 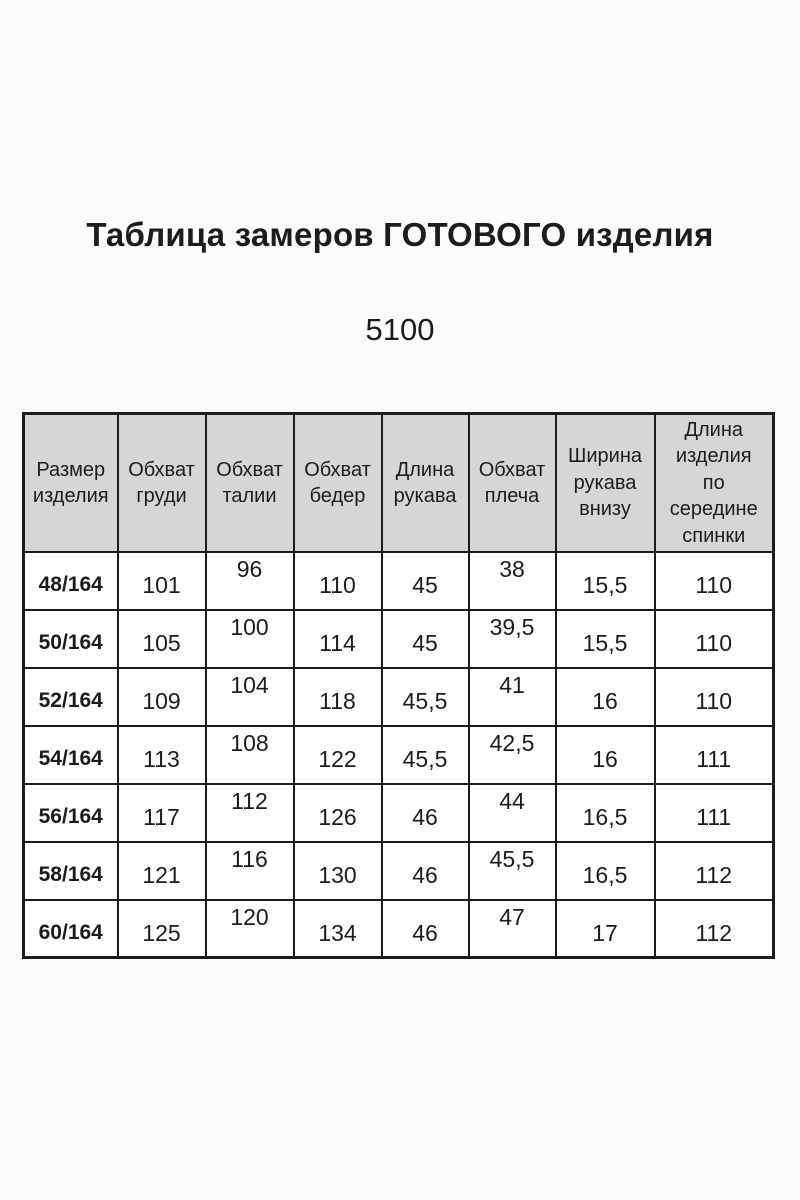 I want to click on header-sleeve-length: Длина рукава, so click(x=425, y=482).